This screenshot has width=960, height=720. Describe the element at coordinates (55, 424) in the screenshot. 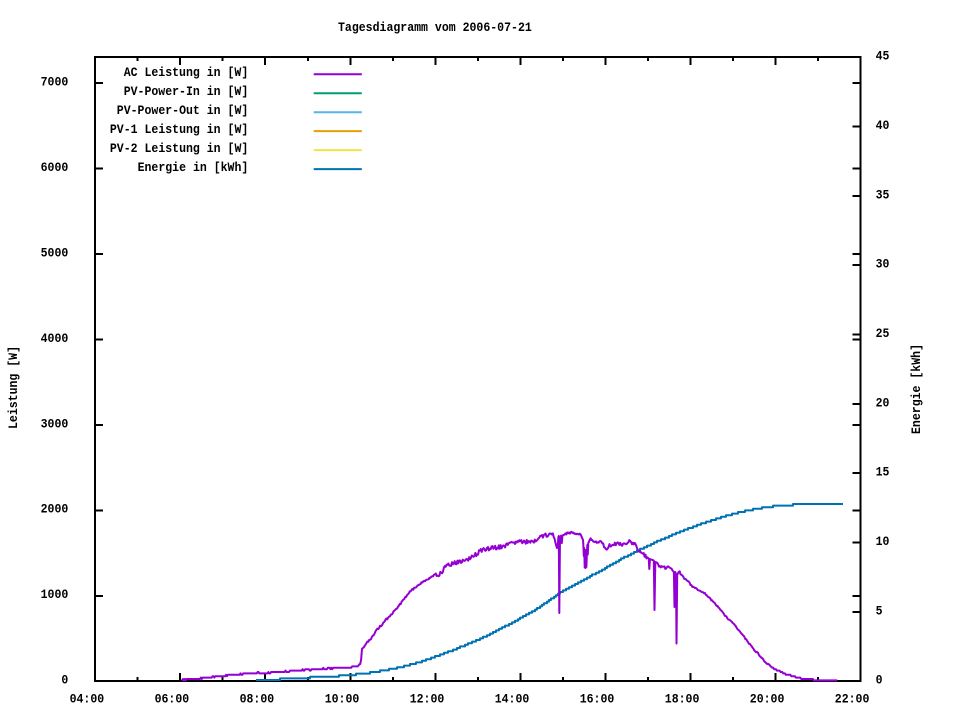

I see `svg-text: 3000` at that location.